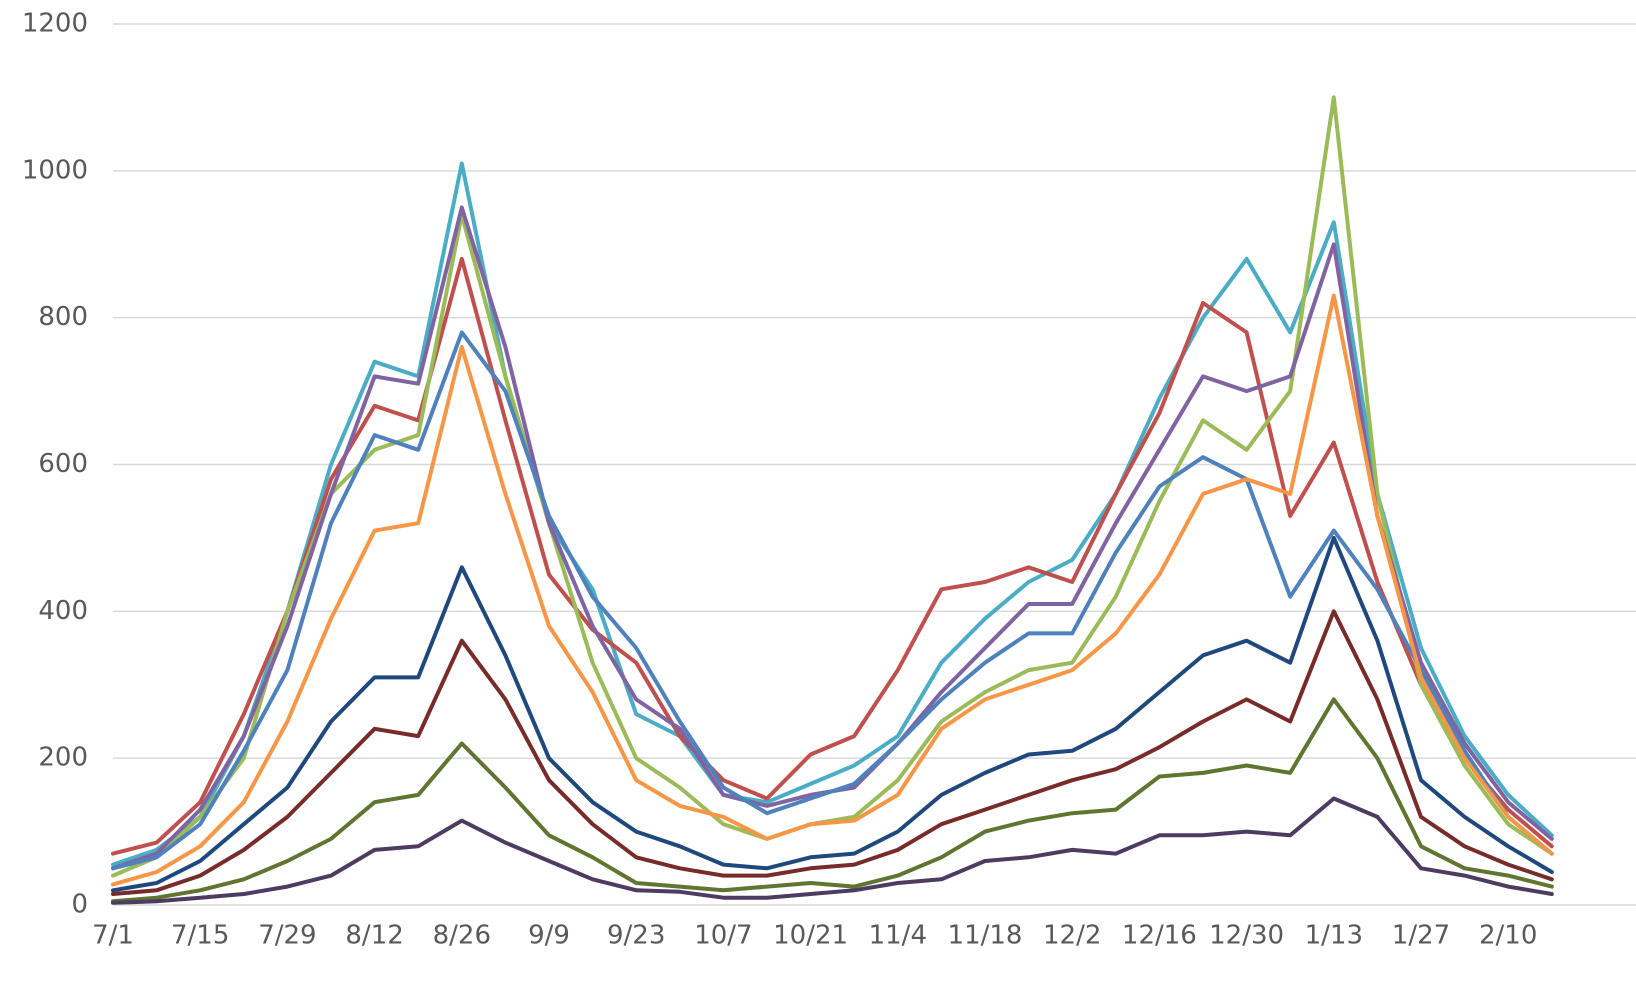 The image size is (1636, 989). Describe the element at coordinates (1421, 936) in the screenshot. I see `x-tick-label: 1/27` at that location.